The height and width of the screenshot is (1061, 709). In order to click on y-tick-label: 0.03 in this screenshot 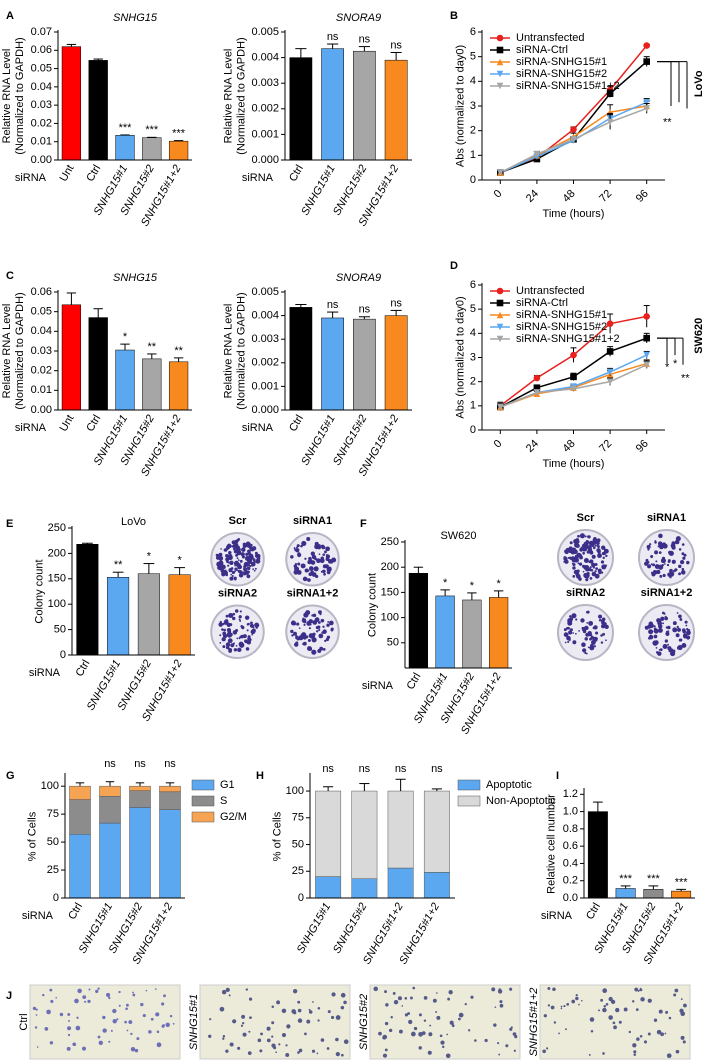, I will do `click(41, 105)`.